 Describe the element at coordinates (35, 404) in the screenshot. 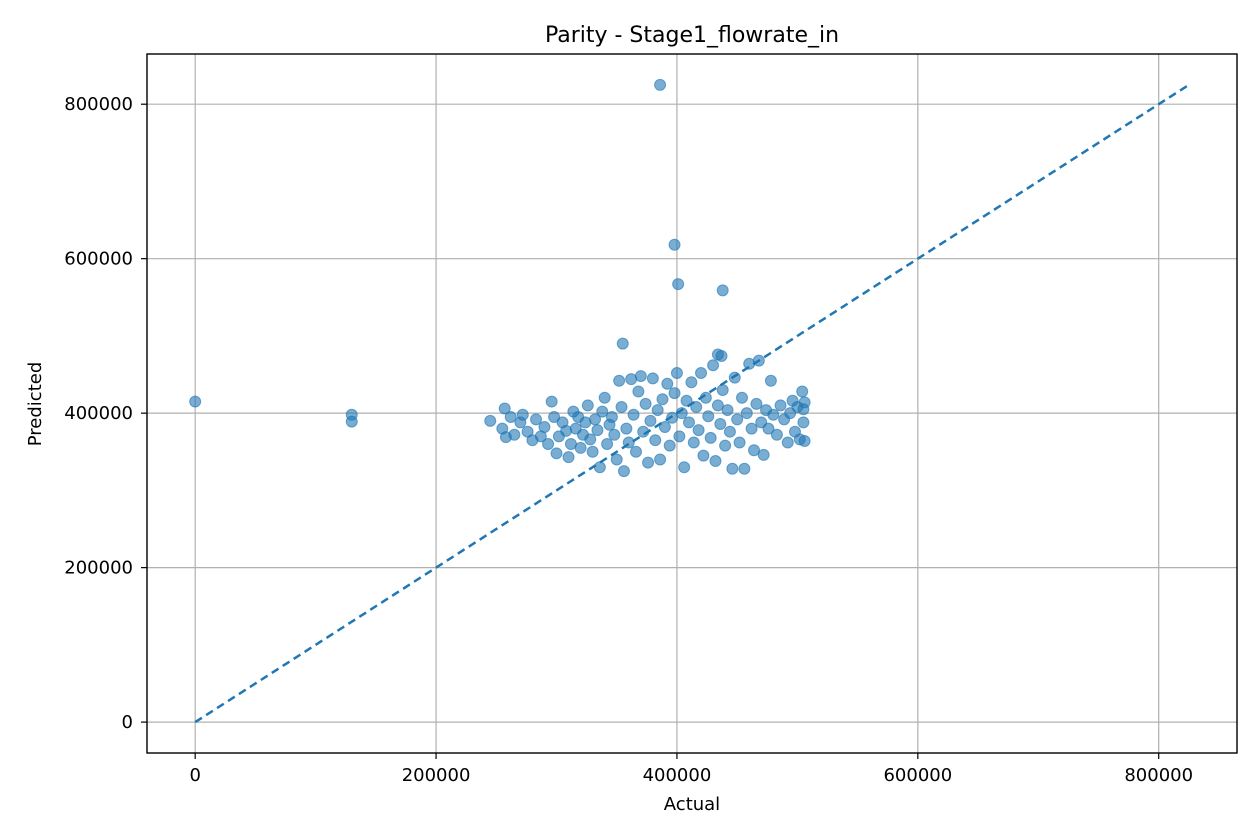

I see `y-axis-title: Predicted` at that location.